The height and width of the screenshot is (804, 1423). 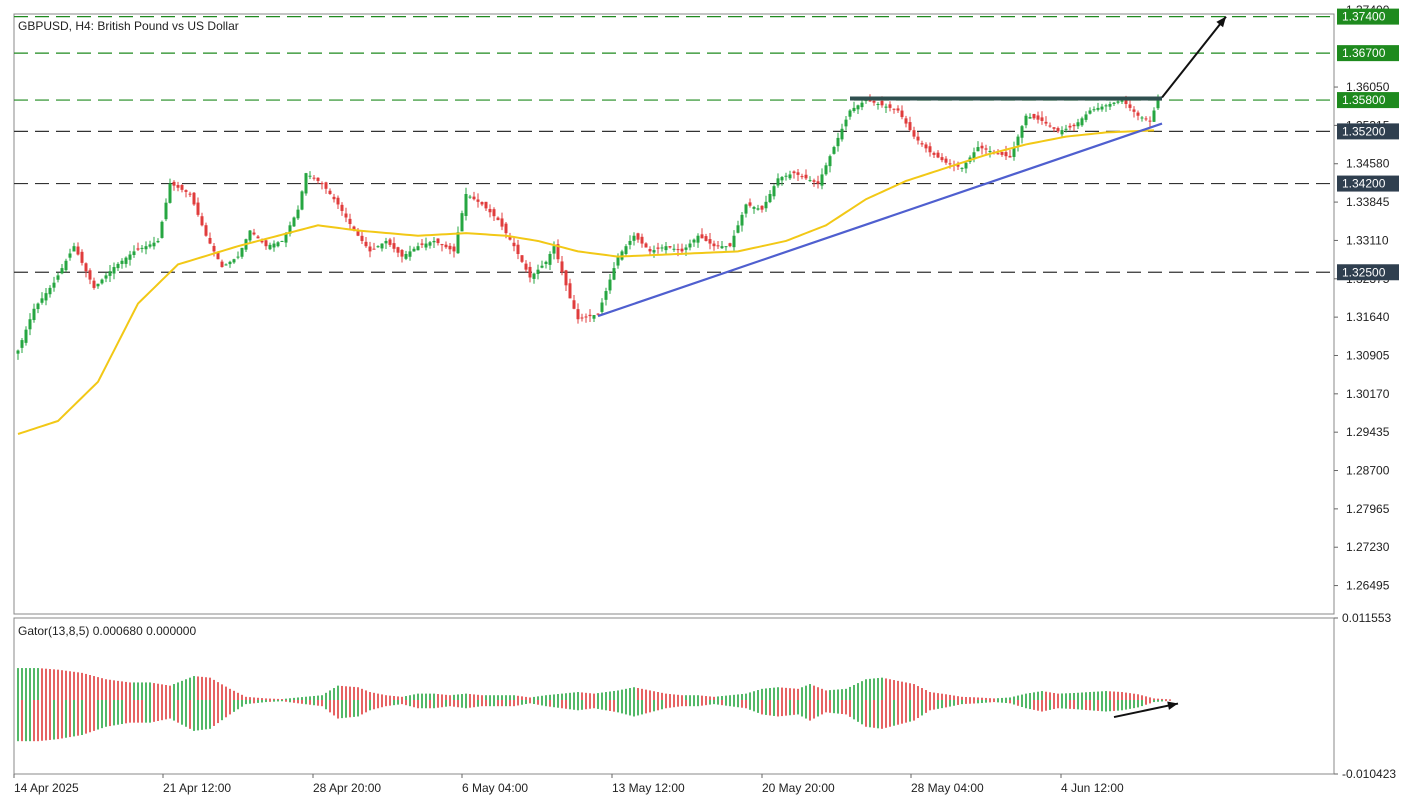 What do you see at coordinates (1368, 394) in the screenshot?
I see `y-tick-label: 1.30170` at bounding box center [1368, 394].